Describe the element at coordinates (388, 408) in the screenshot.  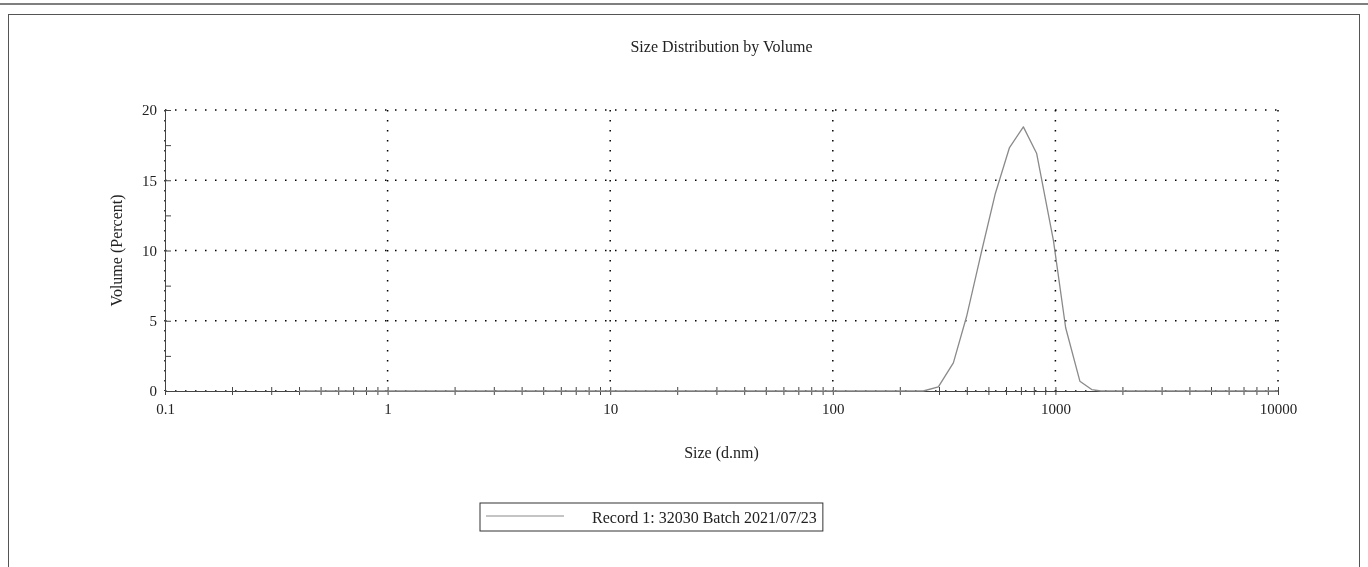
I see `x-tick-label: 1` at that location.